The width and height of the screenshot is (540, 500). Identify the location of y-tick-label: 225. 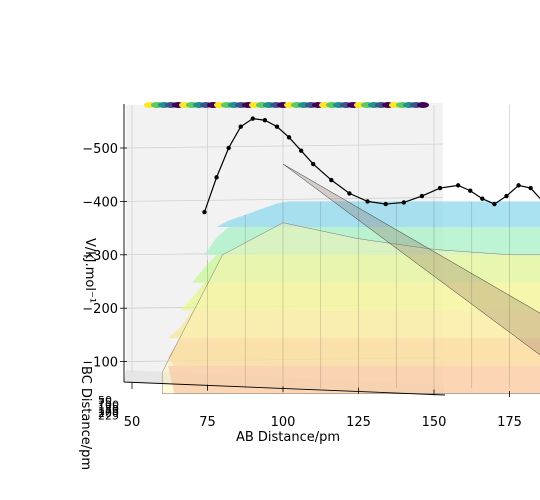
(108, 415).